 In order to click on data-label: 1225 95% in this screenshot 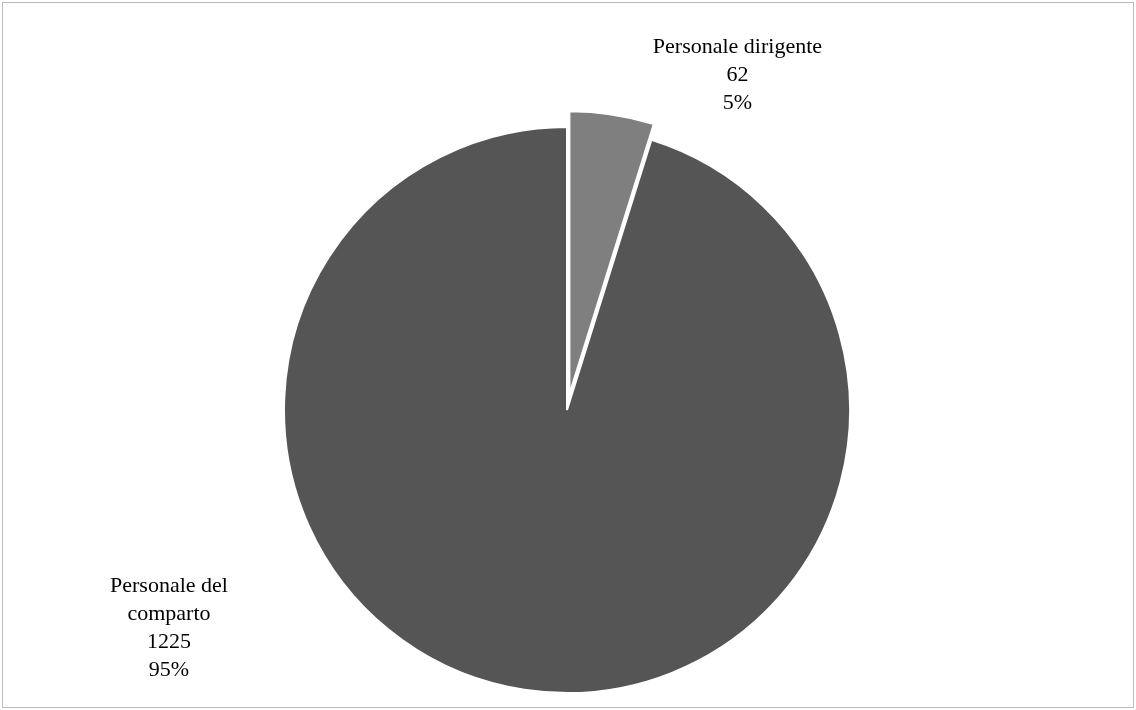, I will do `click(169, 654)`.